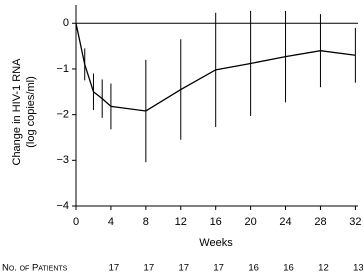 This screenshot has height=278, width=363. What do you see at coordinates (216, 222) in the screenshot?
I see `x-tick-label: 16` at bounding box center [216, 222].